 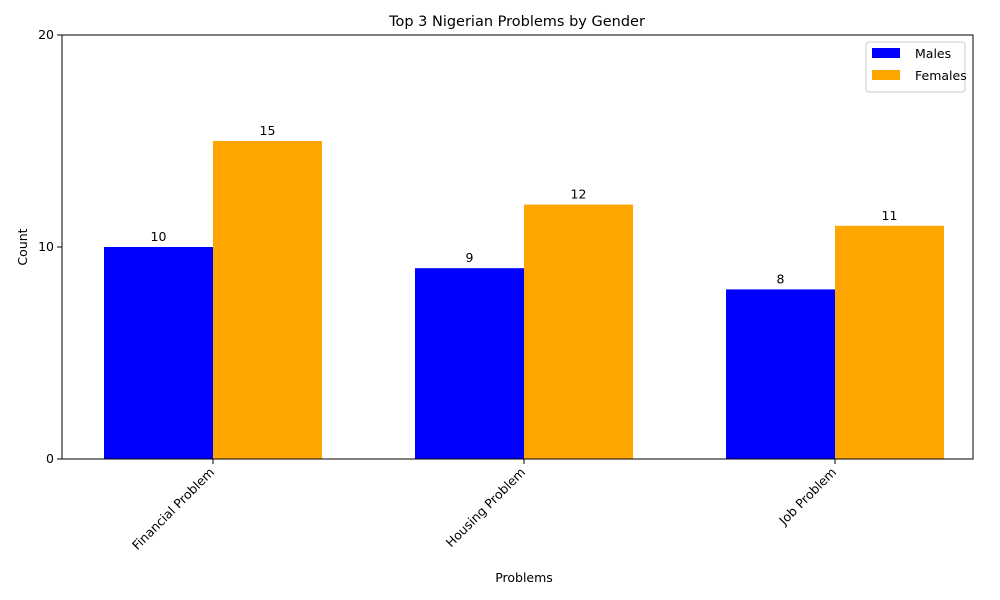 What do you see at coordinates (268, 130) in the screenshot?
I see `data-label-females-0: 15` at bounding box center [268, 130].